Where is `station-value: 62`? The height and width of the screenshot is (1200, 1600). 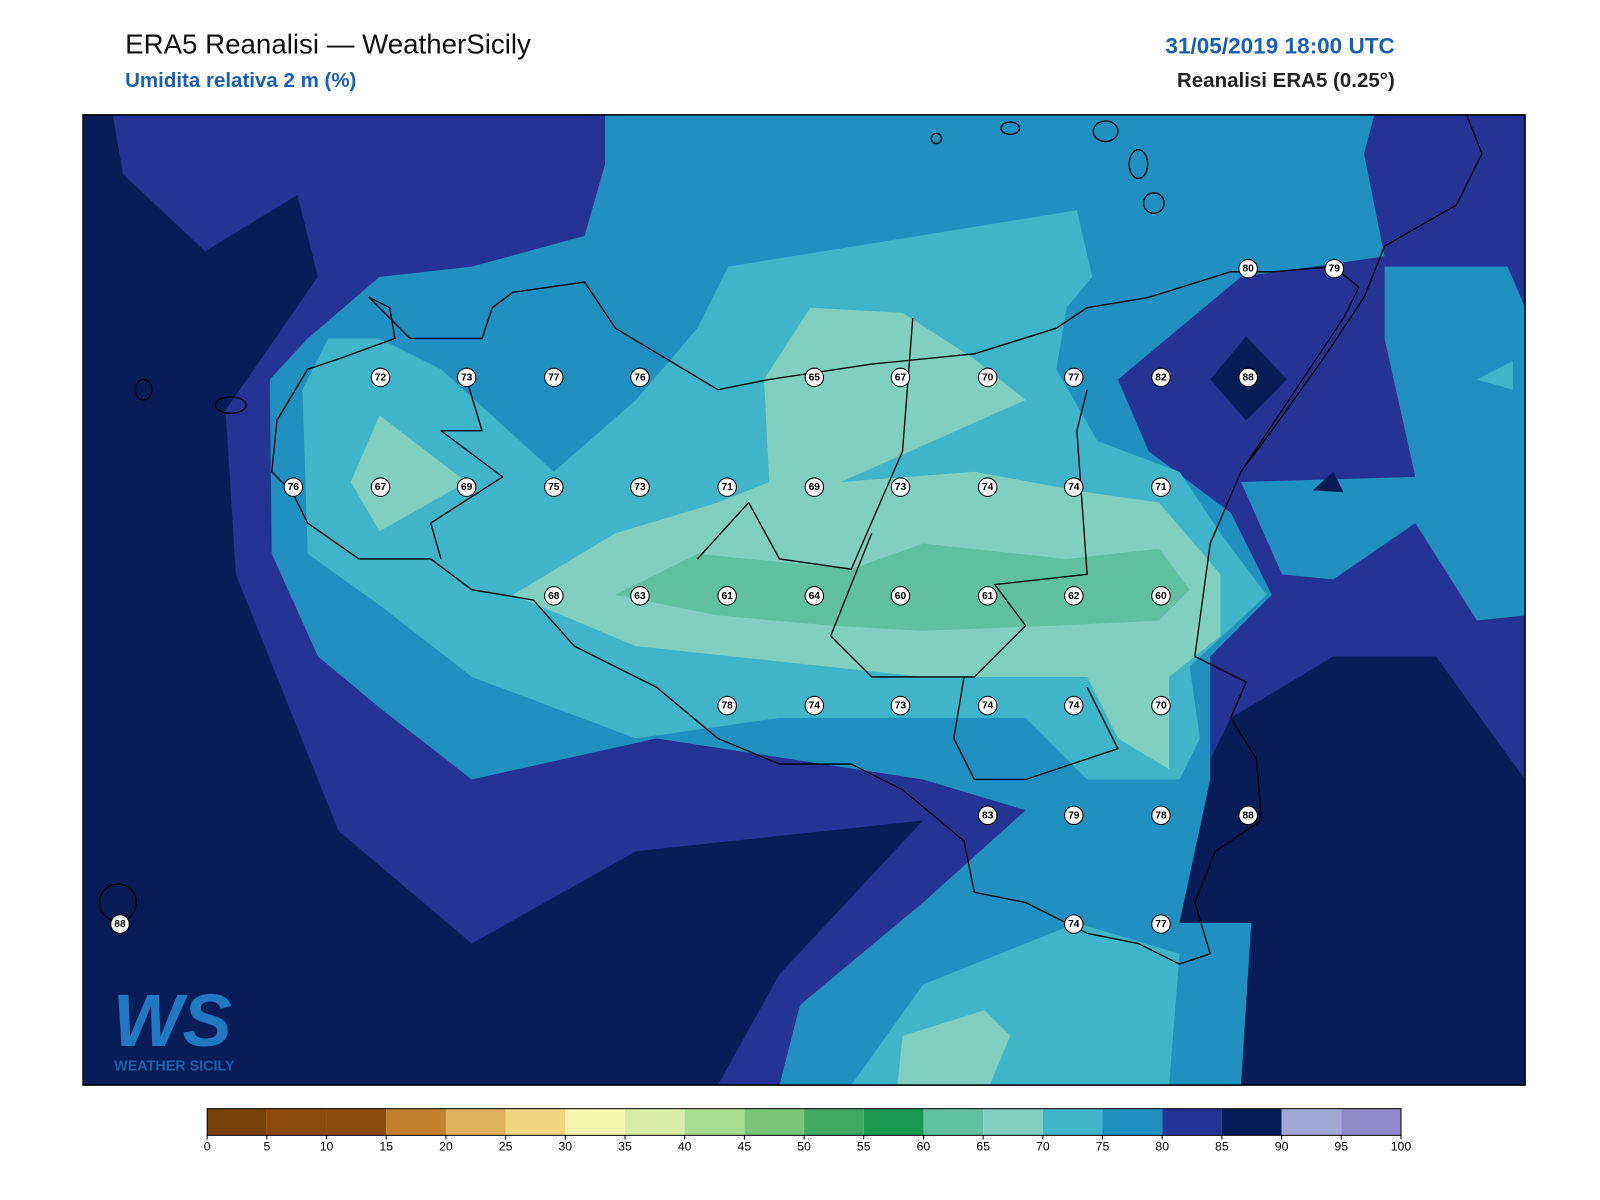
station-value: 62 is located at coordinates (1074, 596).